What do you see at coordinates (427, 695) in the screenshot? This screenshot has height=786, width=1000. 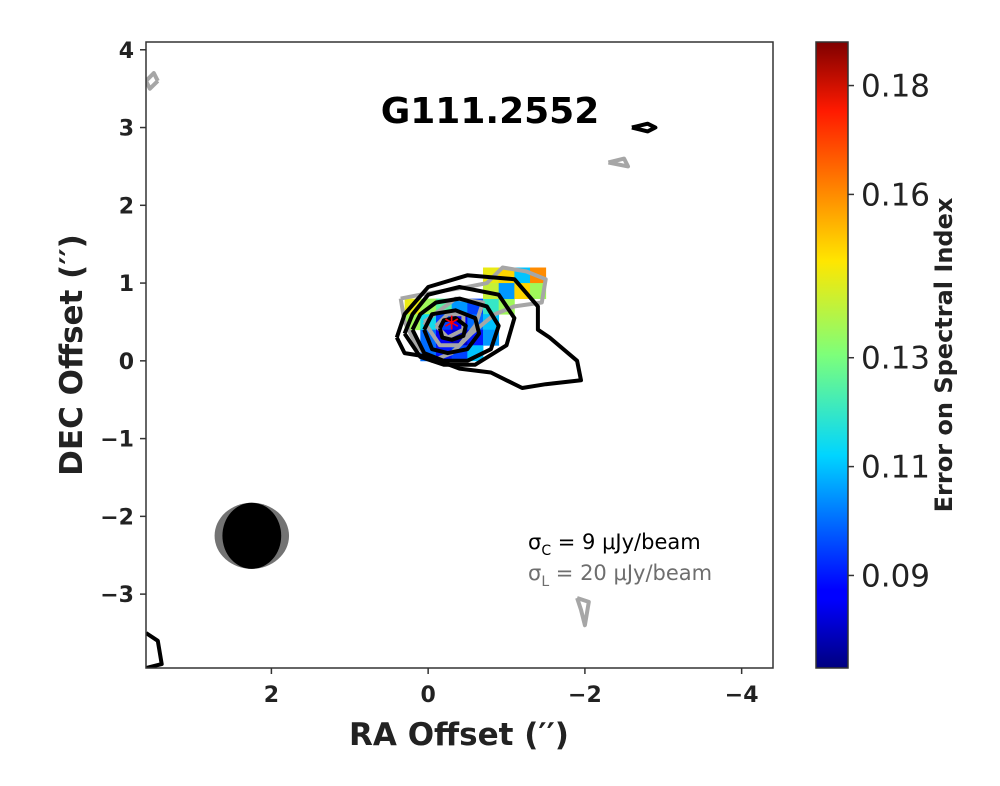 I see `x-tick-label-1: 0` at bounding box center [427, 695].